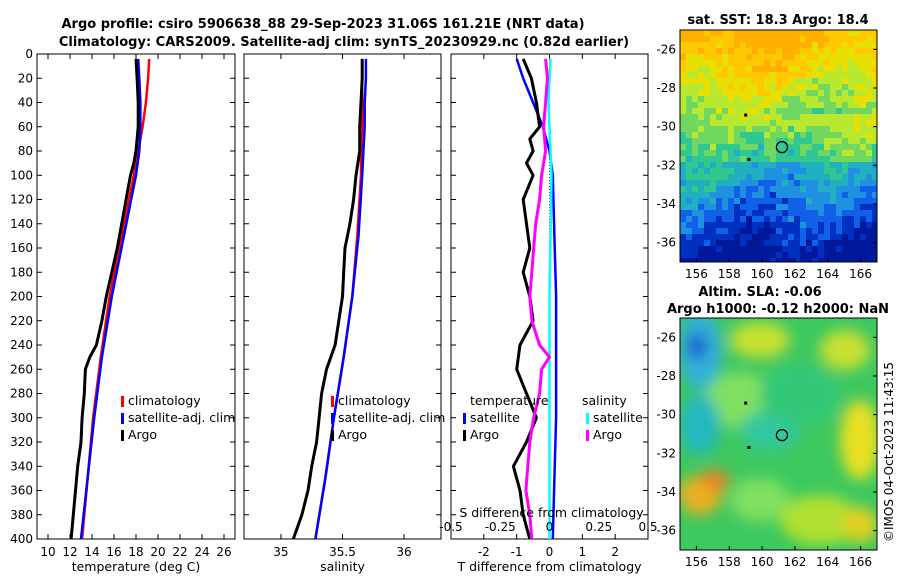 The height and width of the screenshot is (580, 900). Describe the element at coordinates (110, 299) in the screenshot. I see `series-line-satellite-adj-clim` at that location.